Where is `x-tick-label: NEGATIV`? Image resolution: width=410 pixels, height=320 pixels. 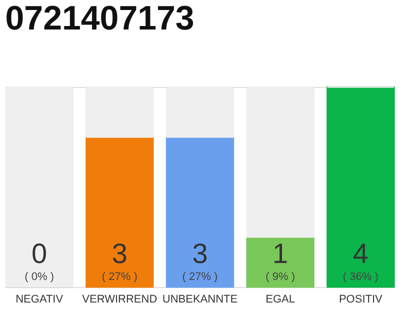
x-tick-label: NEGATIV is located at coordinates (40, 300).